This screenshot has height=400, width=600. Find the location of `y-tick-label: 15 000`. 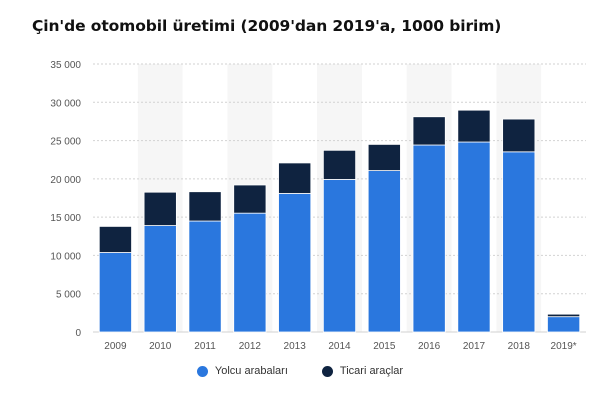

y-tick-label: 15 000 is located at coordinates (65, 218).